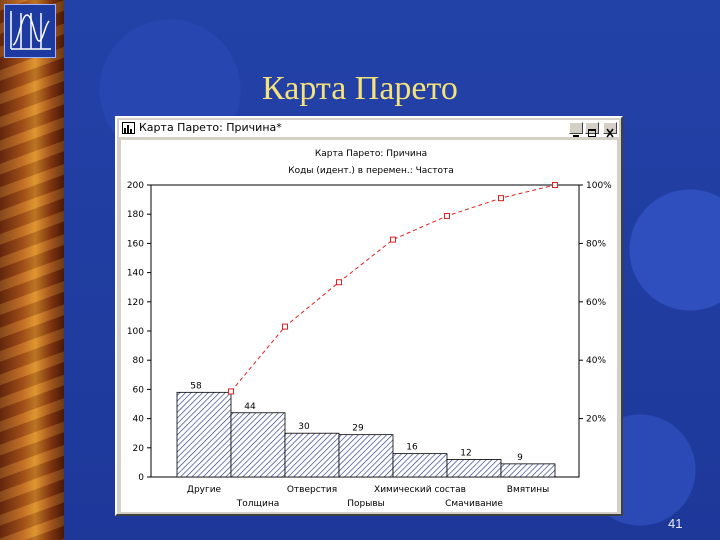 The height and width of the screenshot is (540, 720). What do you see at coordinates (360, 88) in the screenshot?
I see `slide-title: Карта Парето` at bounding box center [360, 88].